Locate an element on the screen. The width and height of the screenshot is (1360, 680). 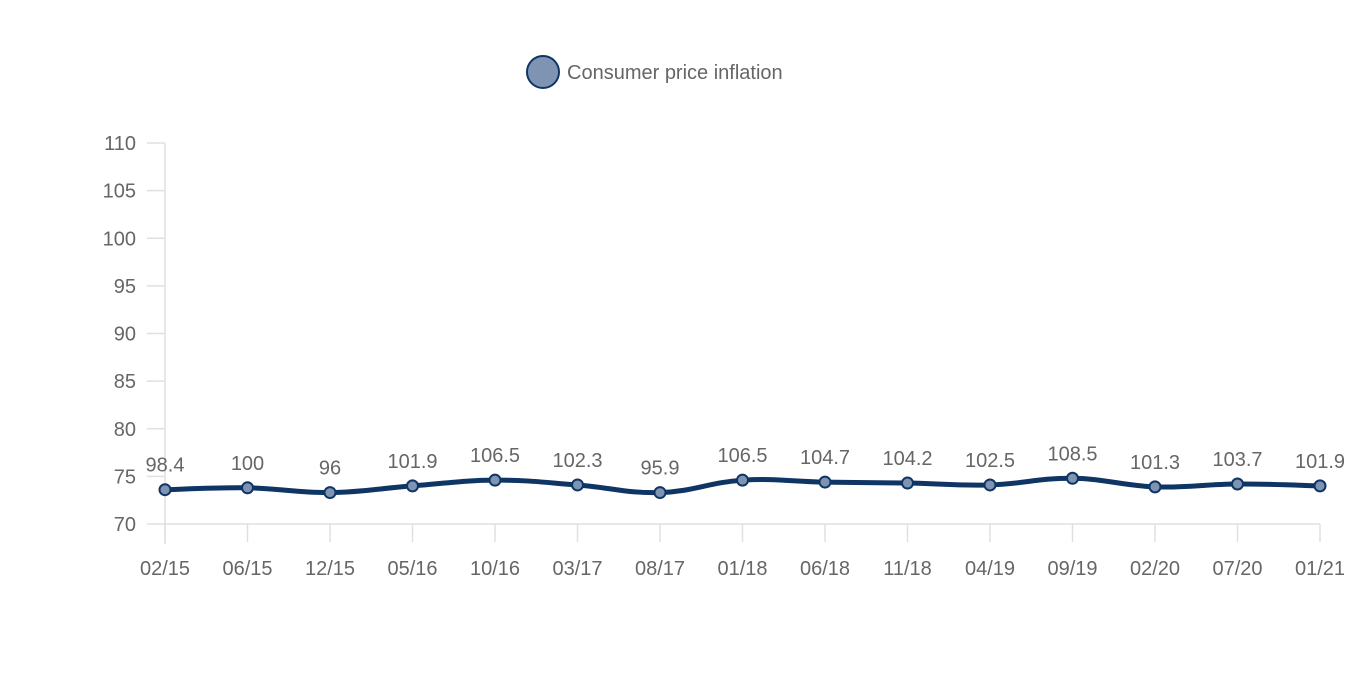
x-tick-label: 06/15 is located at coordinates (247, 569).